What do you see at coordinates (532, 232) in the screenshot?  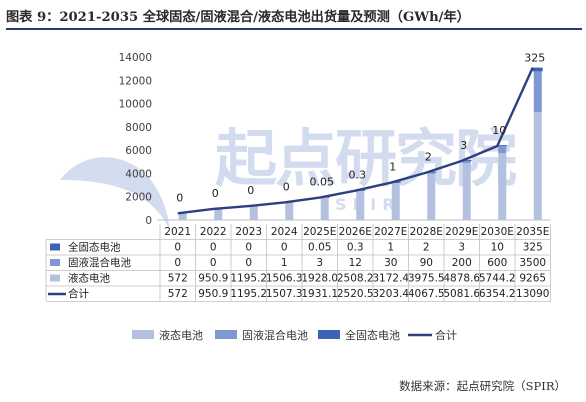 I see `category-label: 2035E` at bounding box center [532, 232].